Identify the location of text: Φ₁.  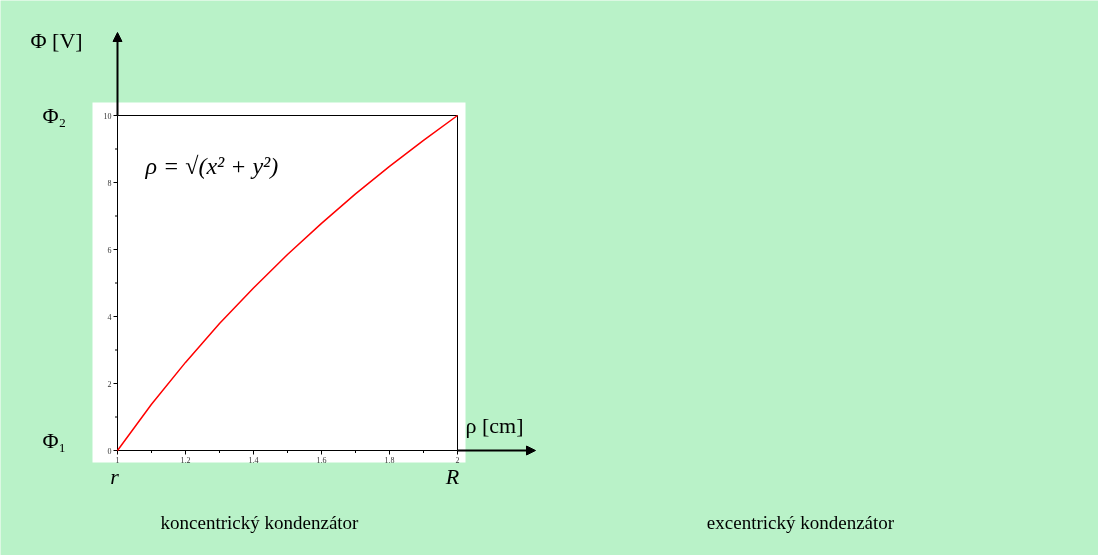
(54, 440).